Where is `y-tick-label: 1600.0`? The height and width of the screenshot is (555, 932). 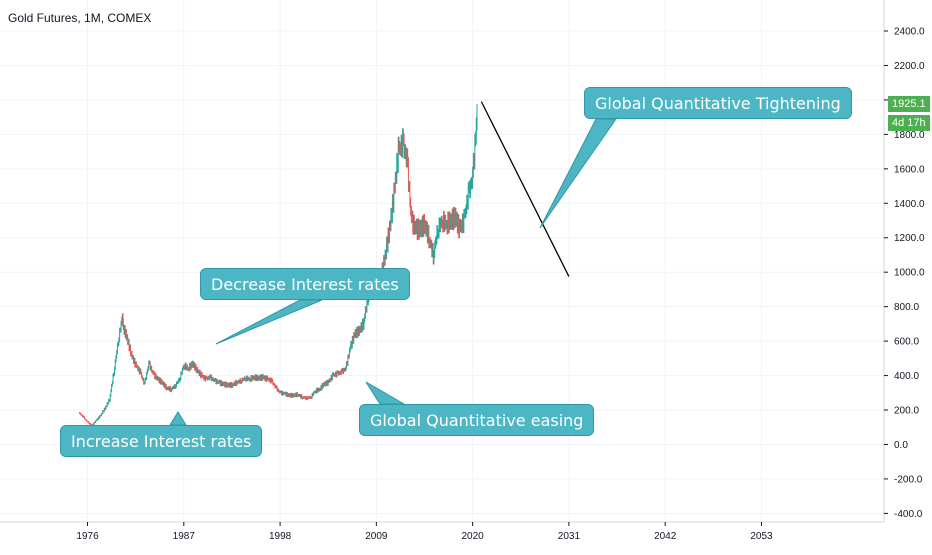 y-tick-label: 1600.0 is located at coordinates (909, 169).